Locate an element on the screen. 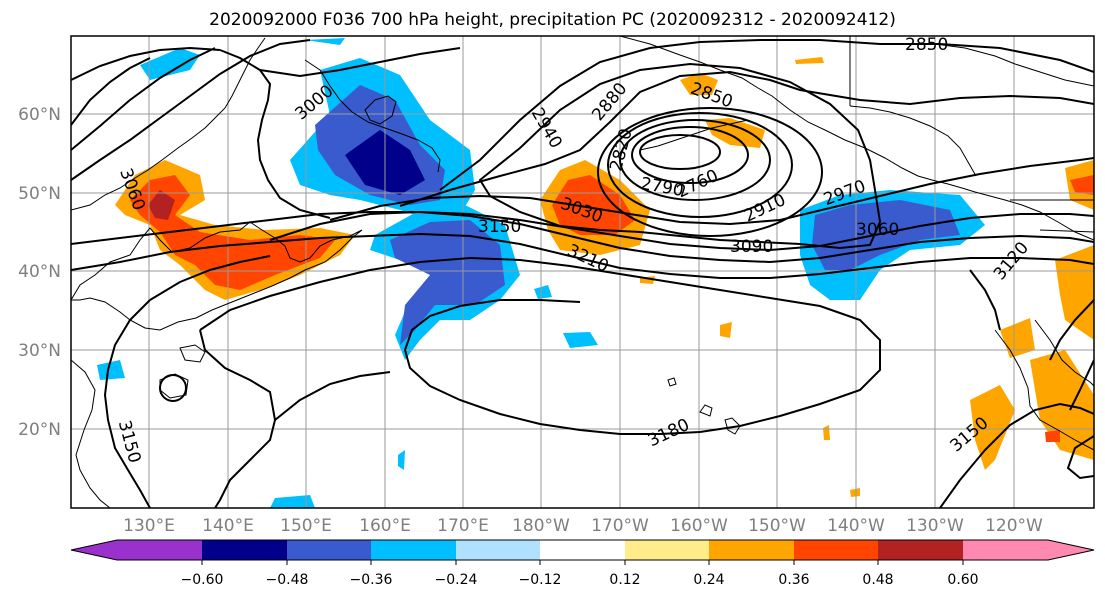  lon-tick-label: 150°W is located at coordinates (777, 526).